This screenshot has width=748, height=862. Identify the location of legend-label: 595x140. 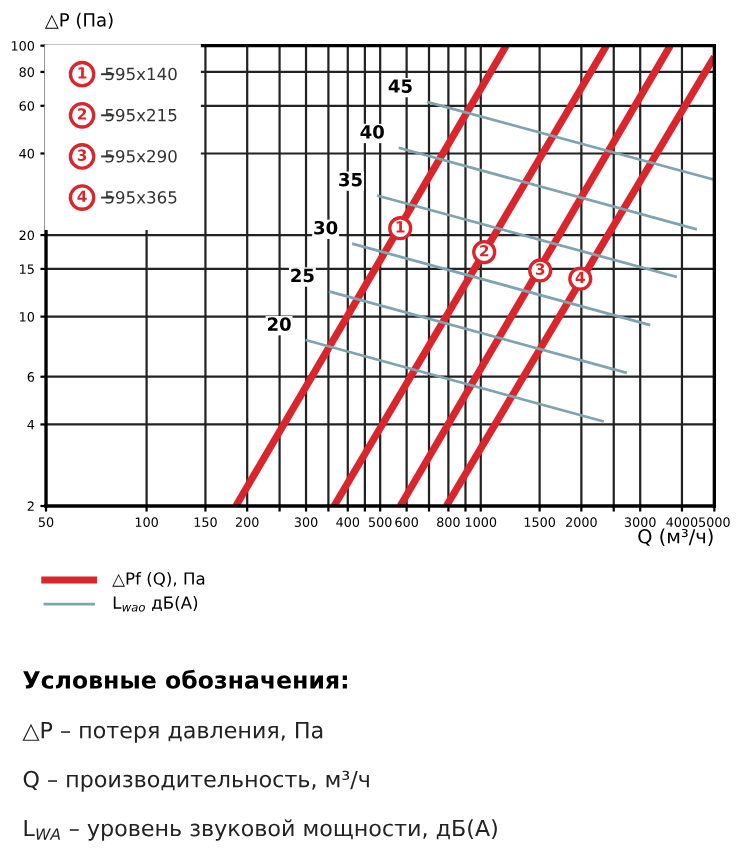
(141, 74).